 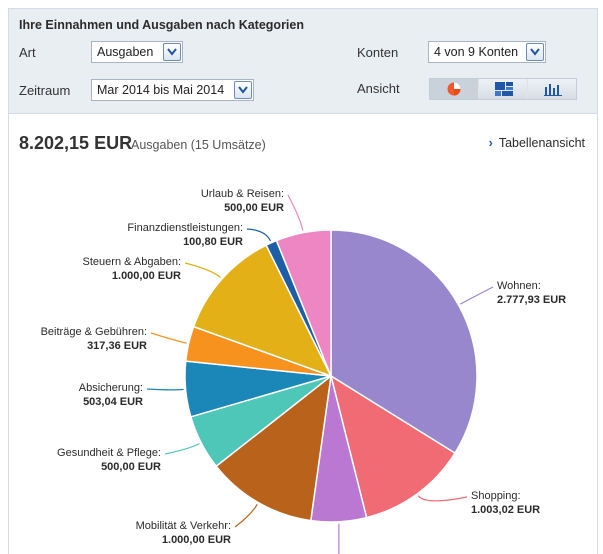 I want to click on view-toggle, so click(x=503, y=89).